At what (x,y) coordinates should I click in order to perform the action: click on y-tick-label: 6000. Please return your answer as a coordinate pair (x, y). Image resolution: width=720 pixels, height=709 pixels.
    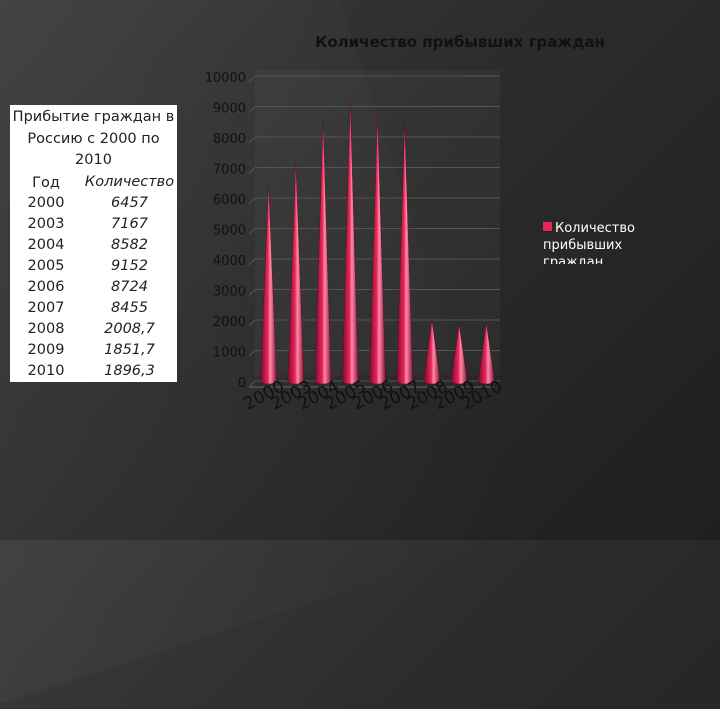
    Looking at the image, I should click on (229, 200).